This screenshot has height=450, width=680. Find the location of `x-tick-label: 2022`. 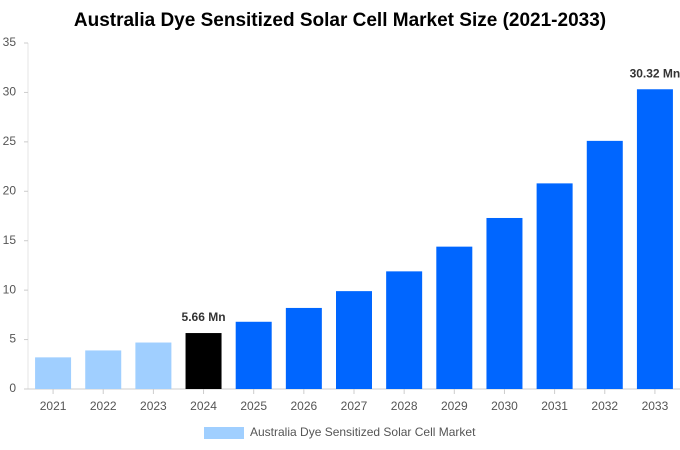

x-tick-label: 2022 is located at coordinates (103, 406).